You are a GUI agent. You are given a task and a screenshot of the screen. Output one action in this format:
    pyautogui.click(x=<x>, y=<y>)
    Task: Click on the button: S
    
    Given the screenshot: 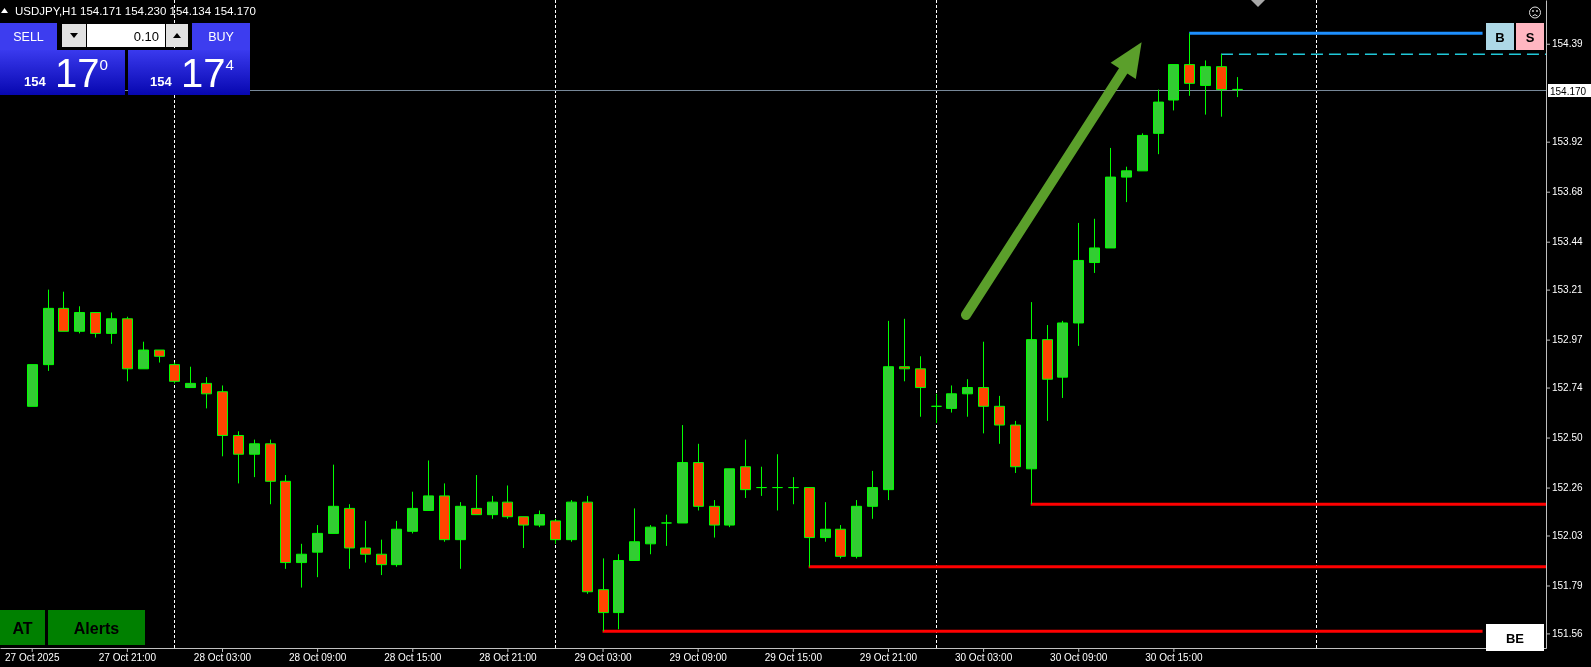 What is the action you would take?
    pyautogui.click(x=1530, y=36)
    